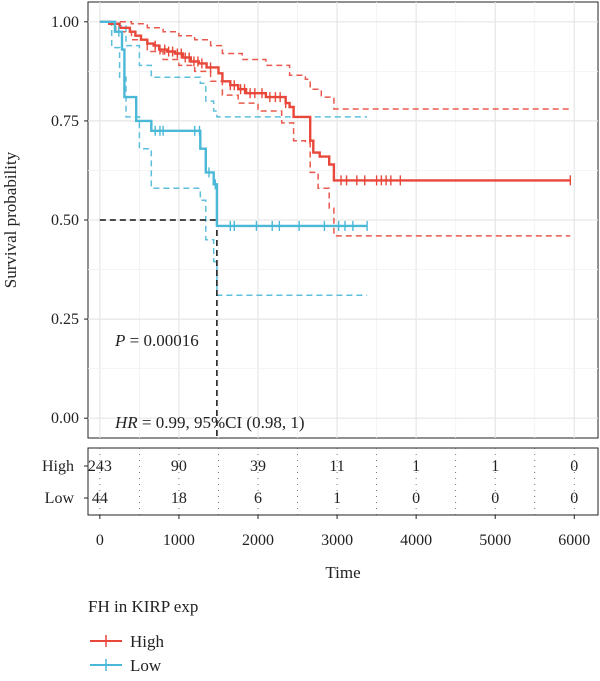 The height and width of the screenshot is (681, 600). Describe the element at coordinates (65, 121) in the screenshot. I see `y-tick-label: 0.75` at that location.